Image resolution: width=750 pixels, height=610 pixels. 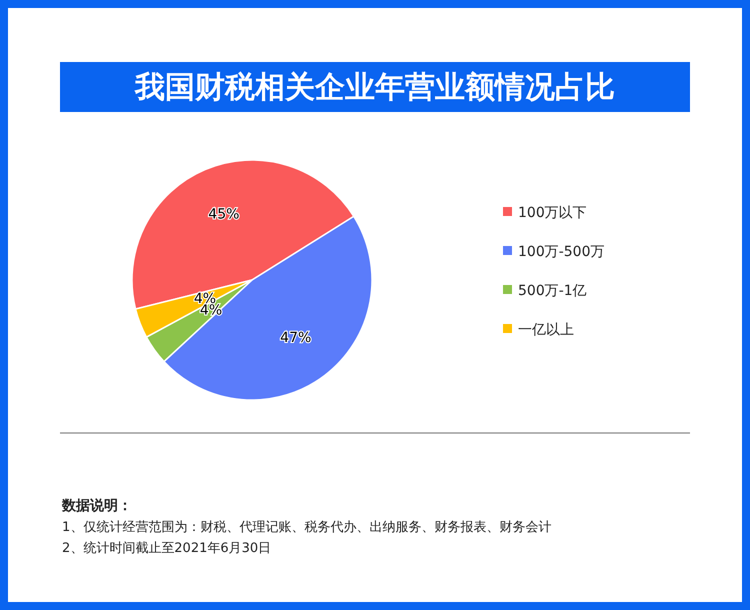 I want to click on legend-label: 100万以下, so click(x=552, y=213).